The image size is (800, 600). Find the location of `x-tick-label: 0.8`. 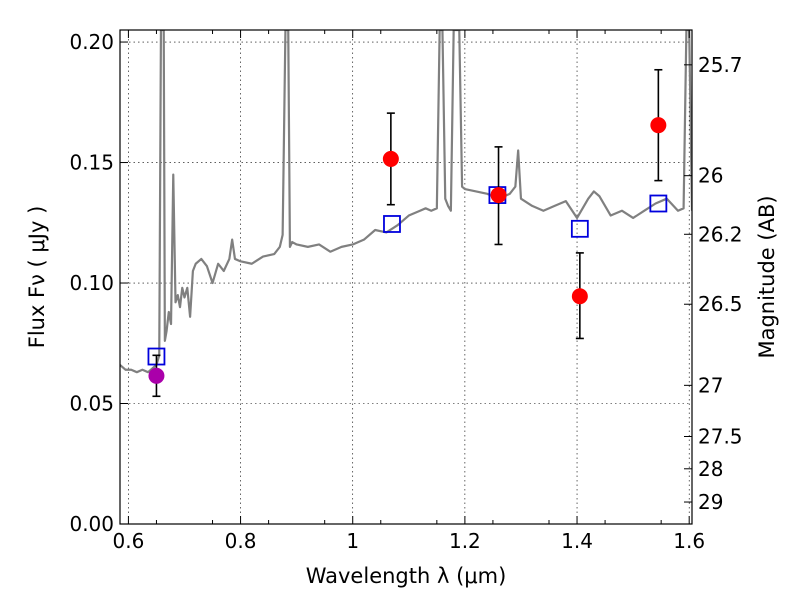

x-tick-label: 0.8 is located at coordinates (241, 541).